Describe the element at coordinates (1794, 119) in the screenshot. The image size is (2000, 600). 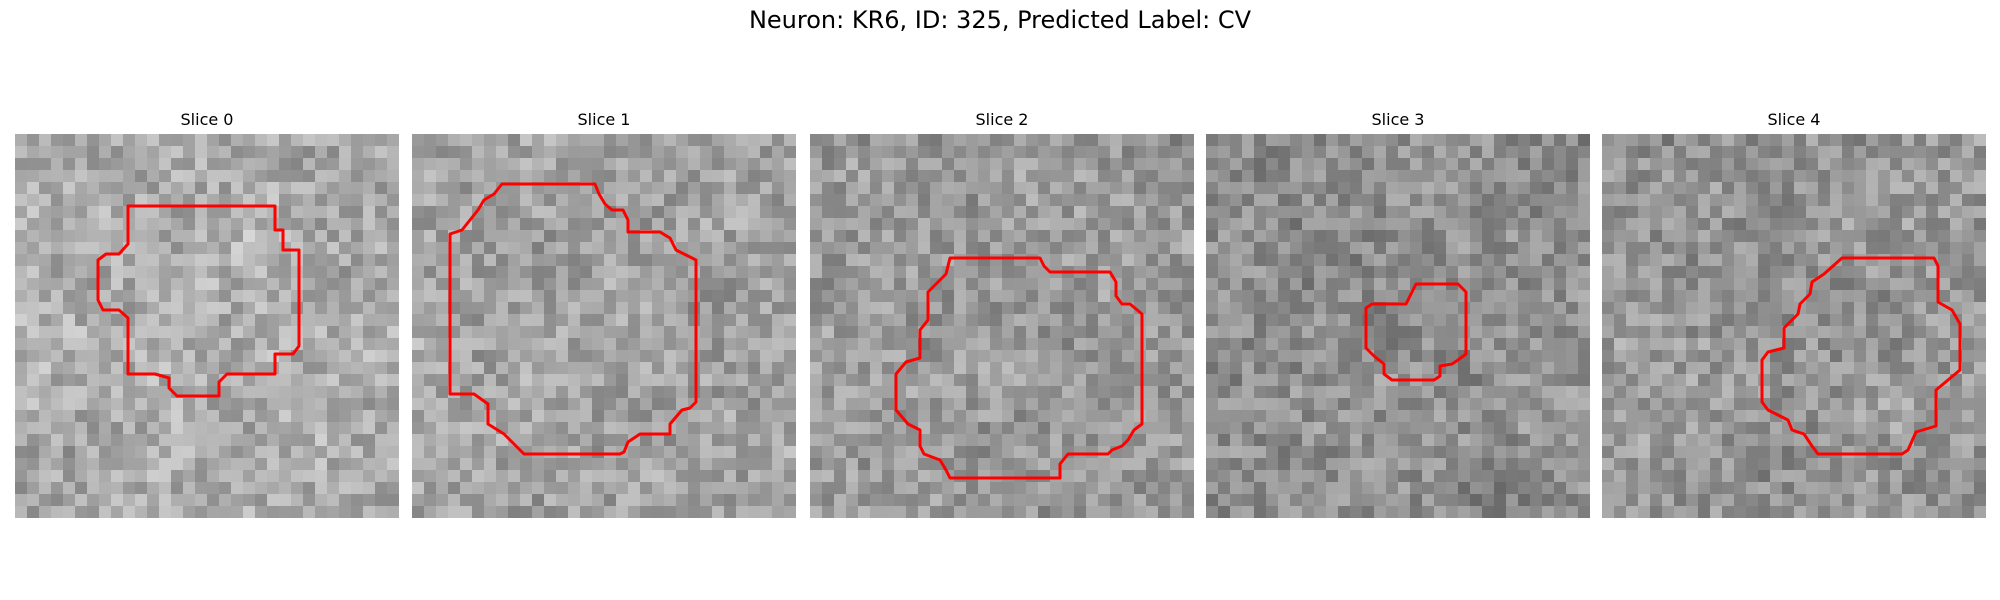
I see `slice-title: Slice 4` at that location.